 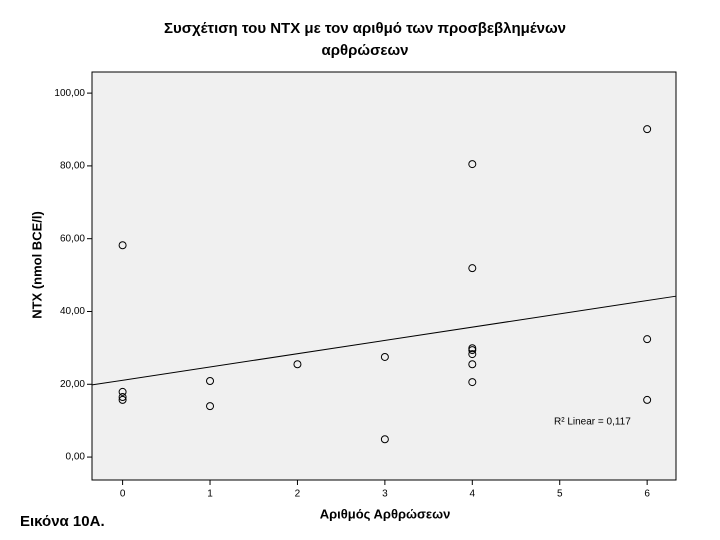 I want to click on y-tick-label: 20,00, so click(x=72, y=384).